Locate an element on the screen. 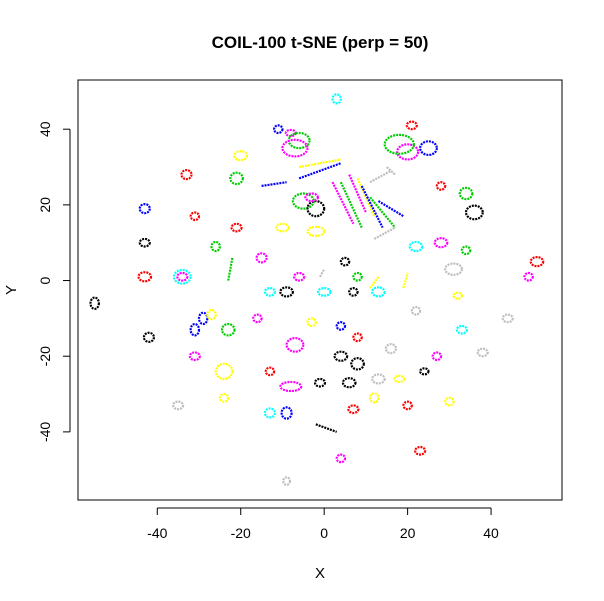  x-tick-label: 40 is located at coordinates (491, 533).